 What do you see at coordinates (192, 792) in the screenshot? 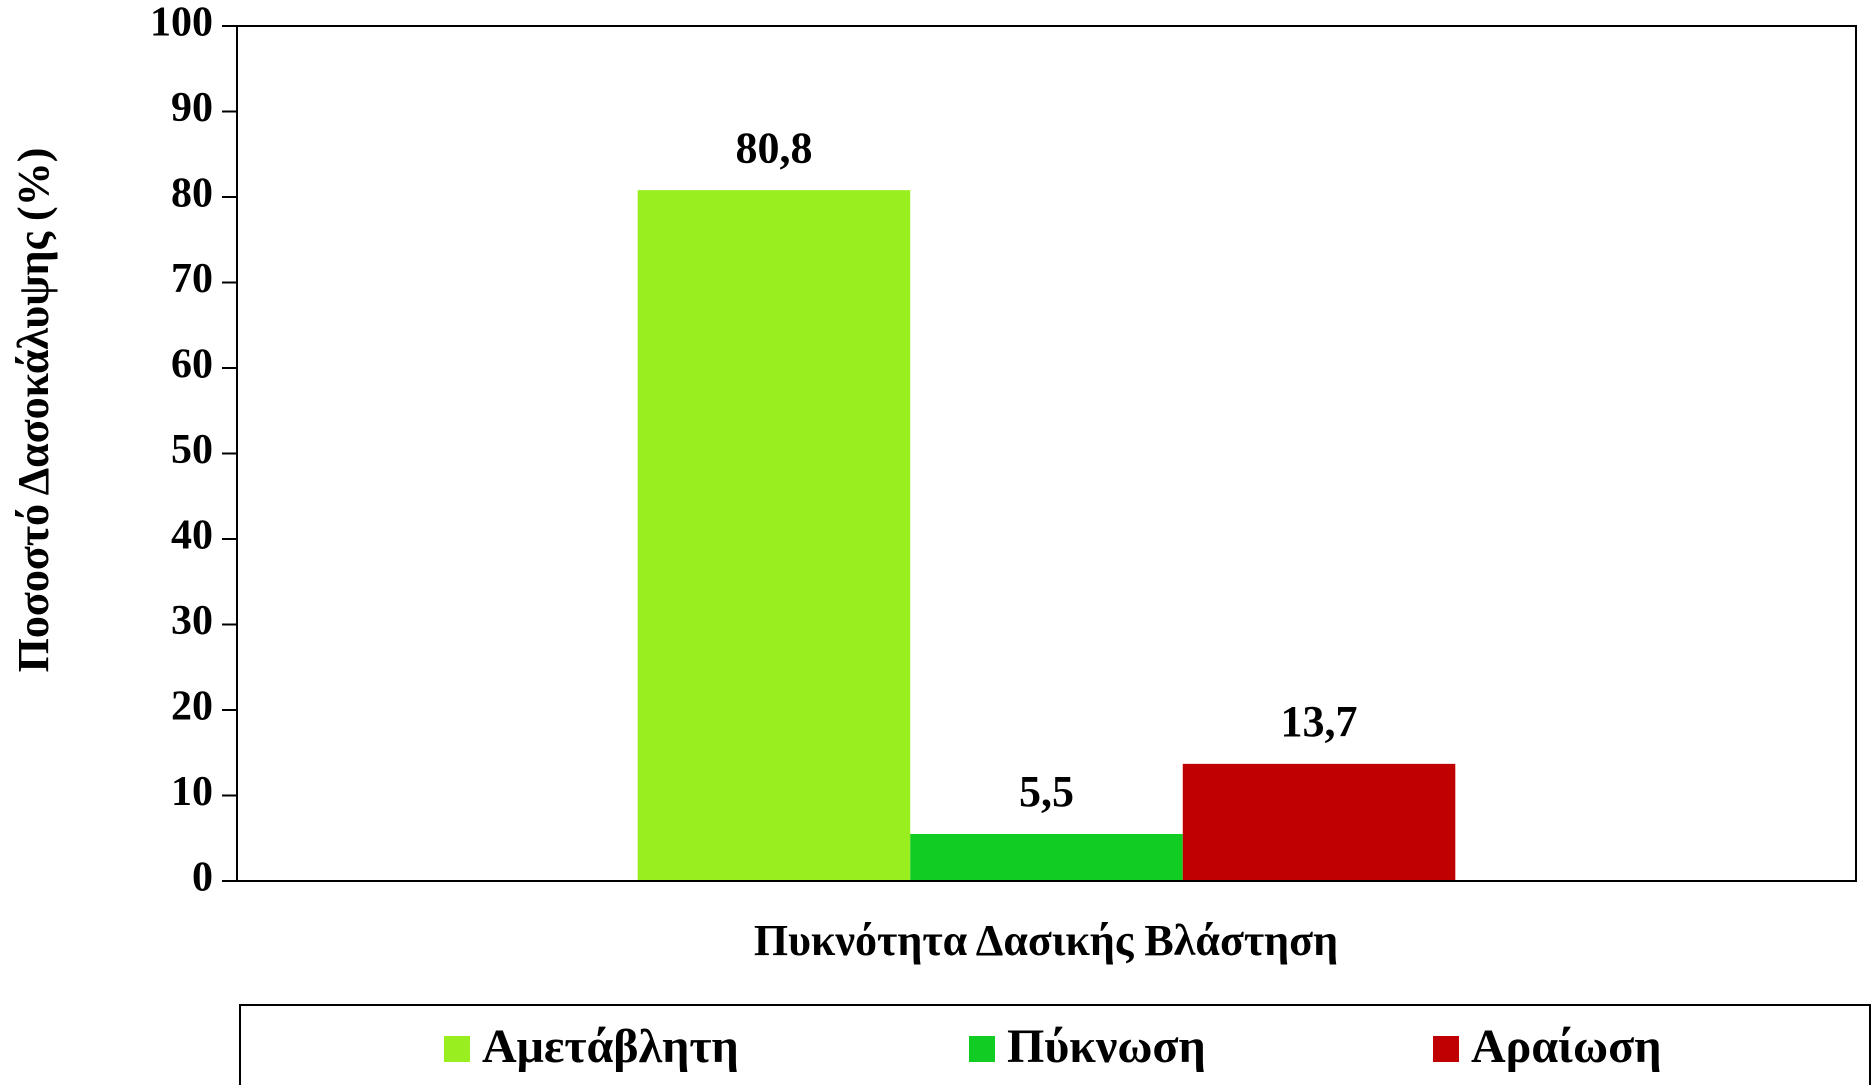
I see `y-tick-label: 10` at bounding box center [192, 792].